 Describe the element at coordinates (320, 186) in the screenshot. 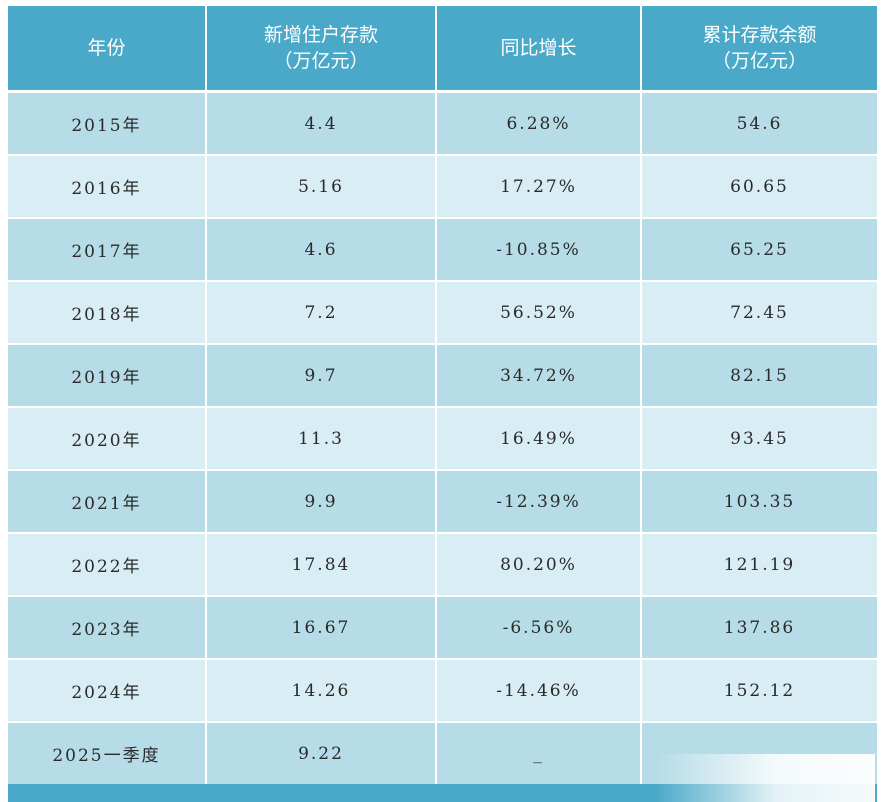

I see `new-deposits-cell: 5.16` at that location.